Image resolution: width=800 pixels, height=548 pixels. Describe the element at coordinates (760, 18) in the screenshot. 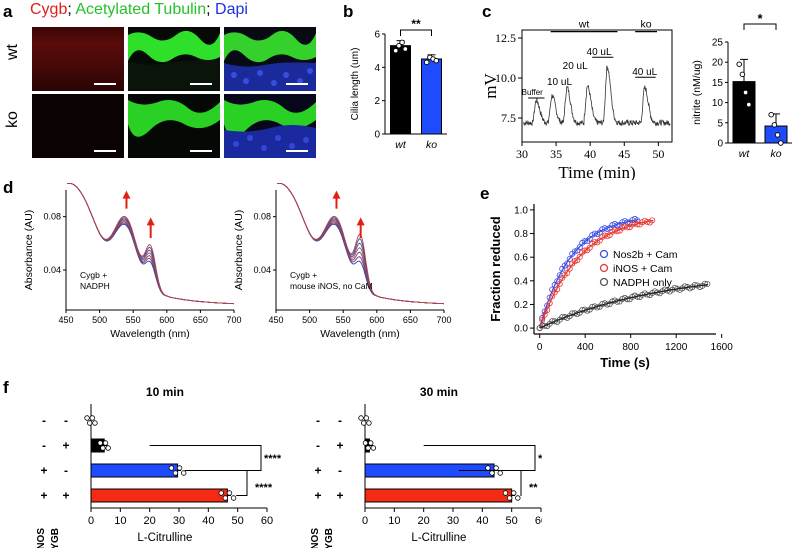

I see `significance-label: *` at that location.